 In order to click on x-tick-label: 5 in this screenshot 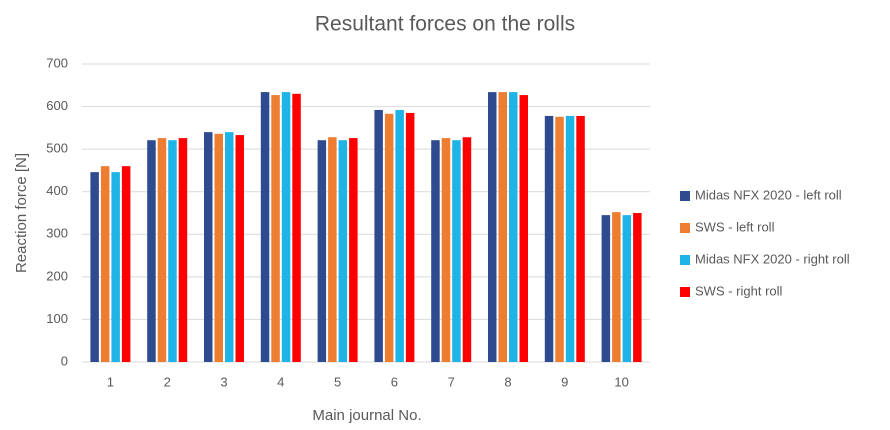, I will do `click(337, 381)`.